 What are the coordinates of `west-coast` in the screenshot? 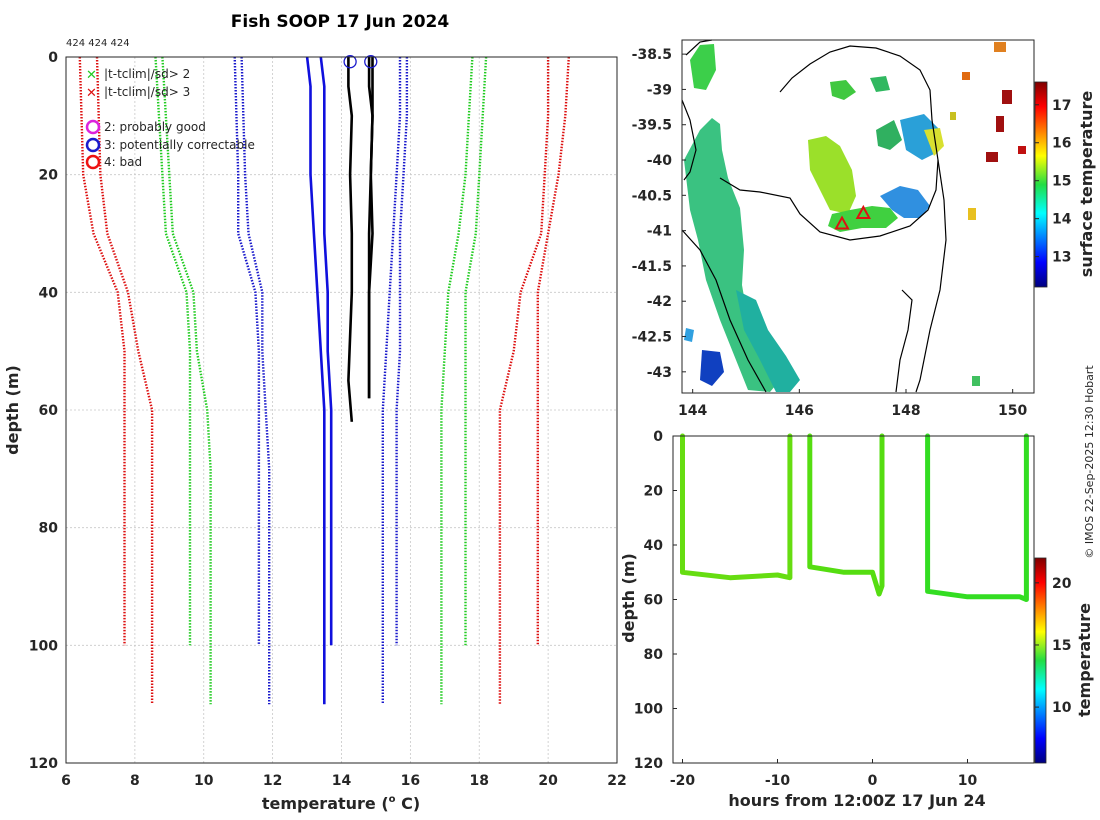 It's located at (689, 140).